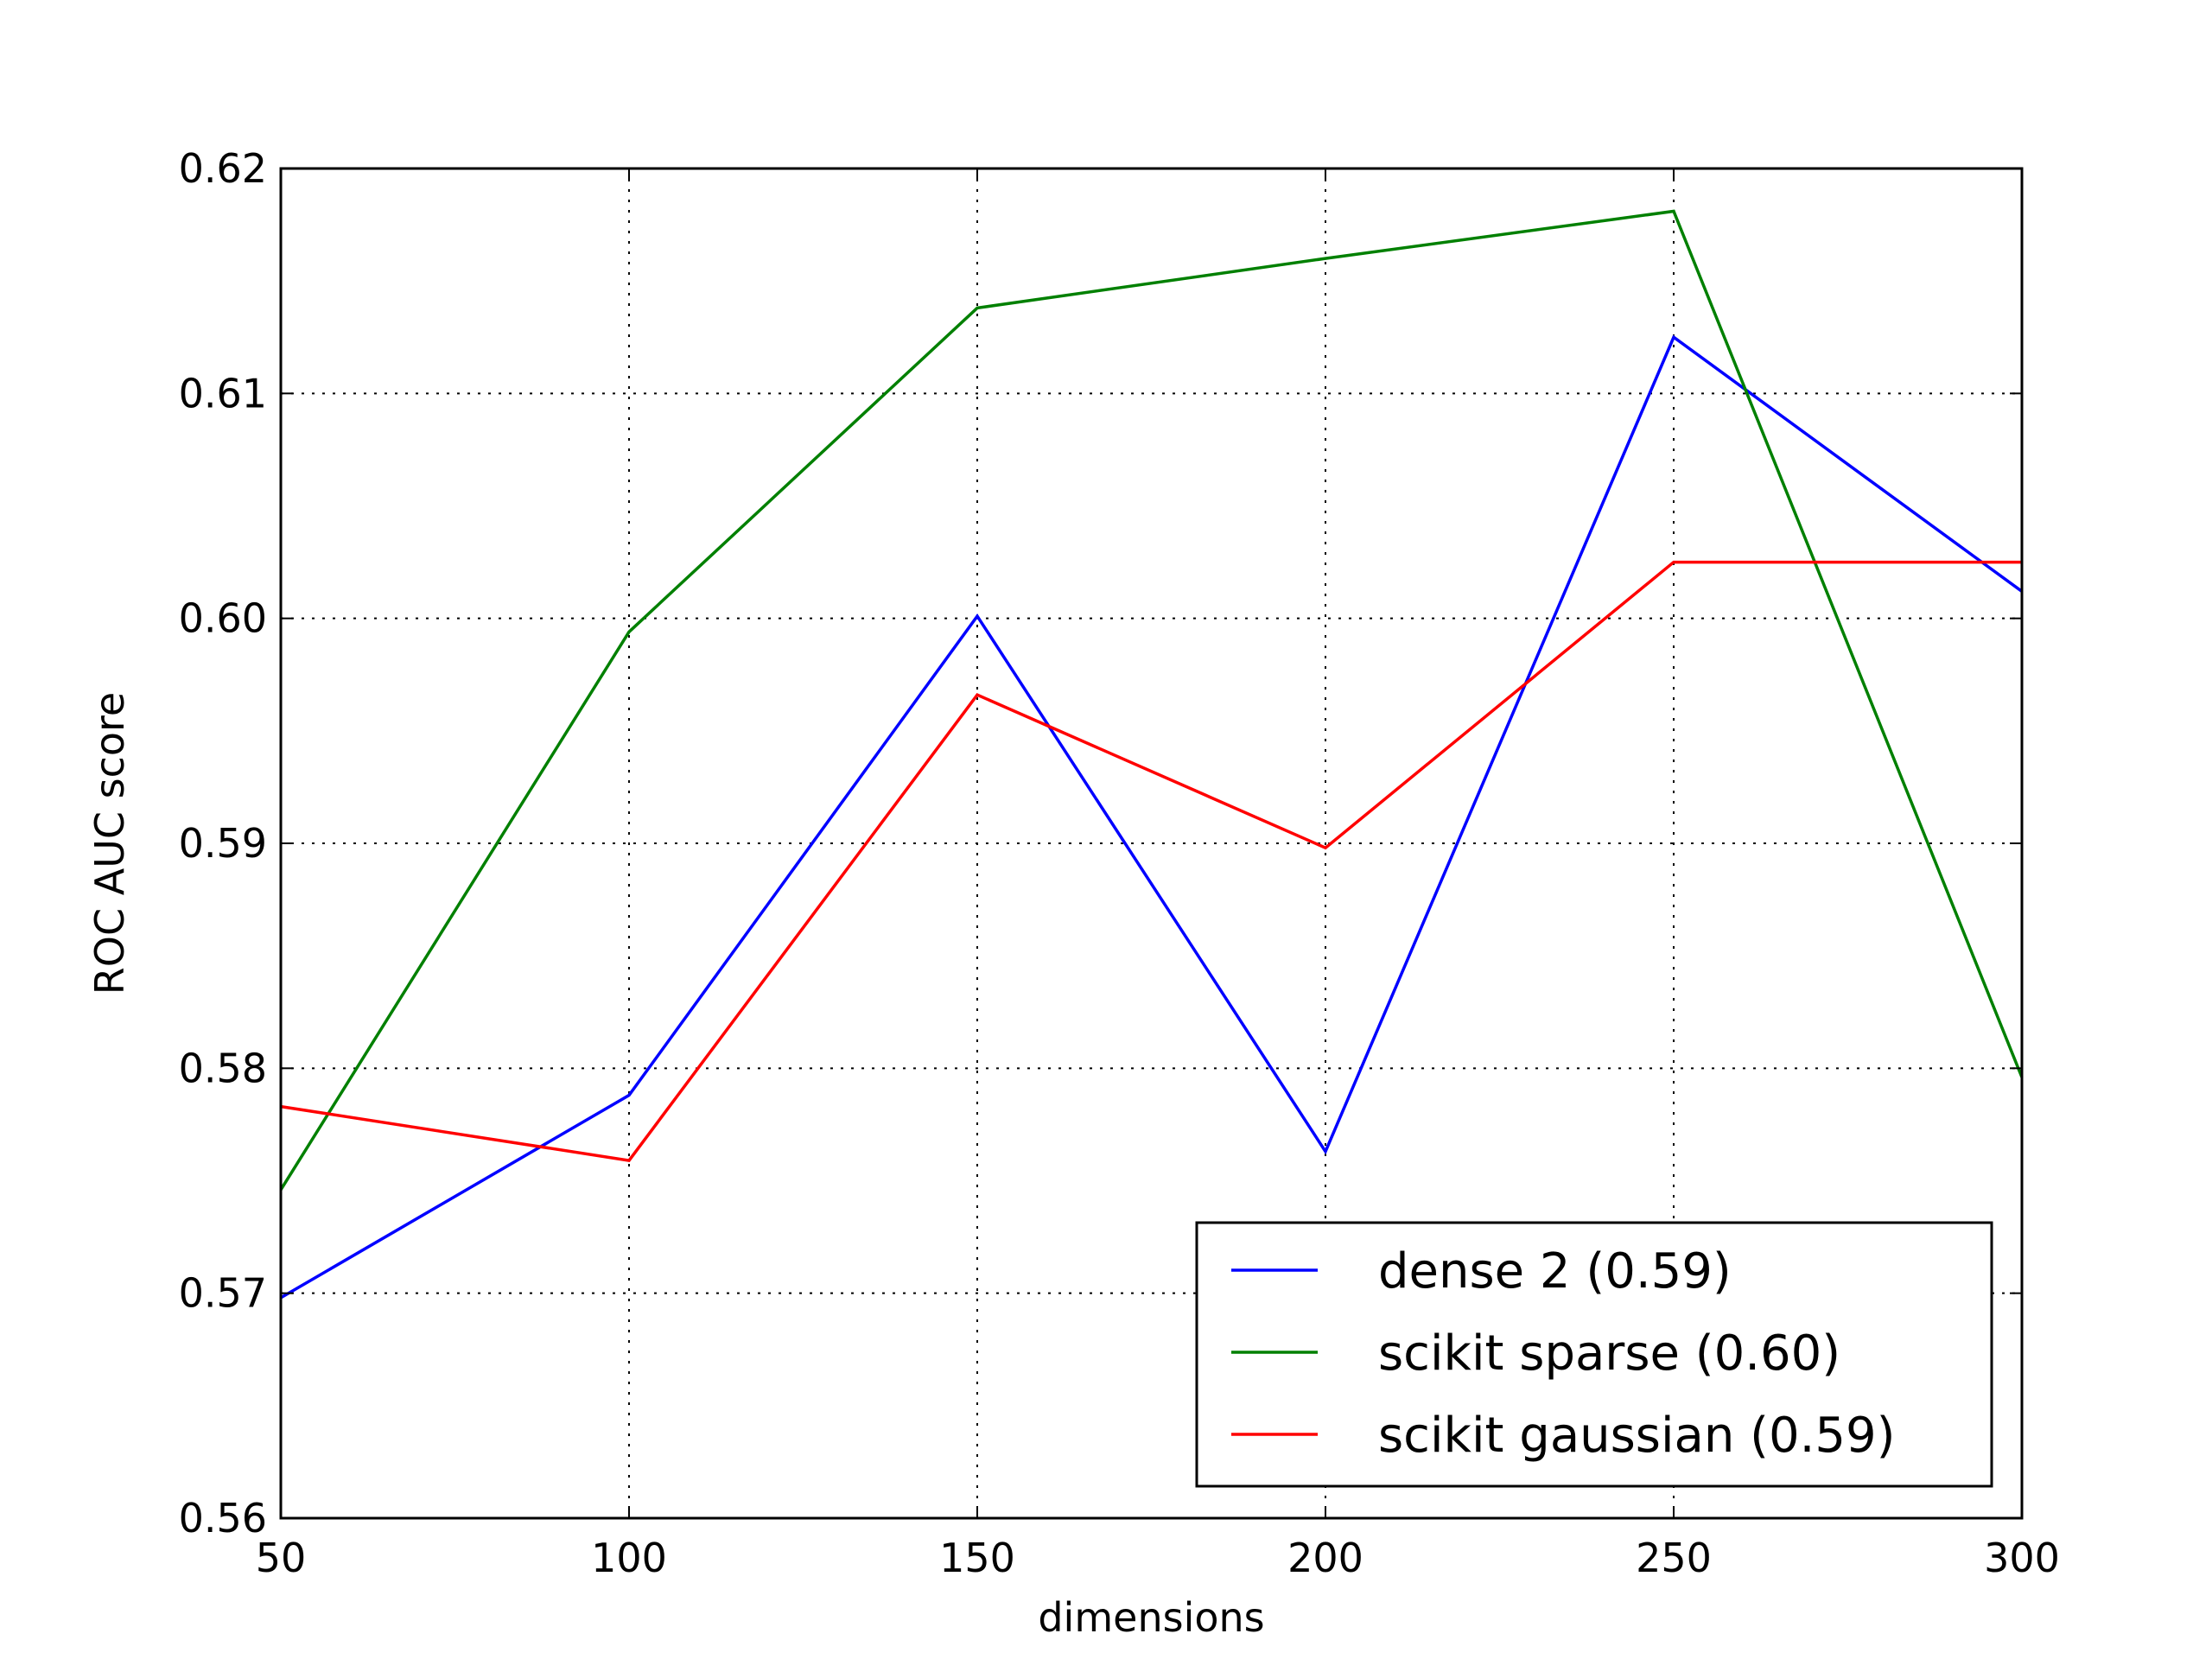 The width and height of the screenshot is (2212, 1659). Describe the element at coordinates (1637, 1436) in the screenshot. I see `legend-label-2: scikit gaussian (0.59)` at that location.